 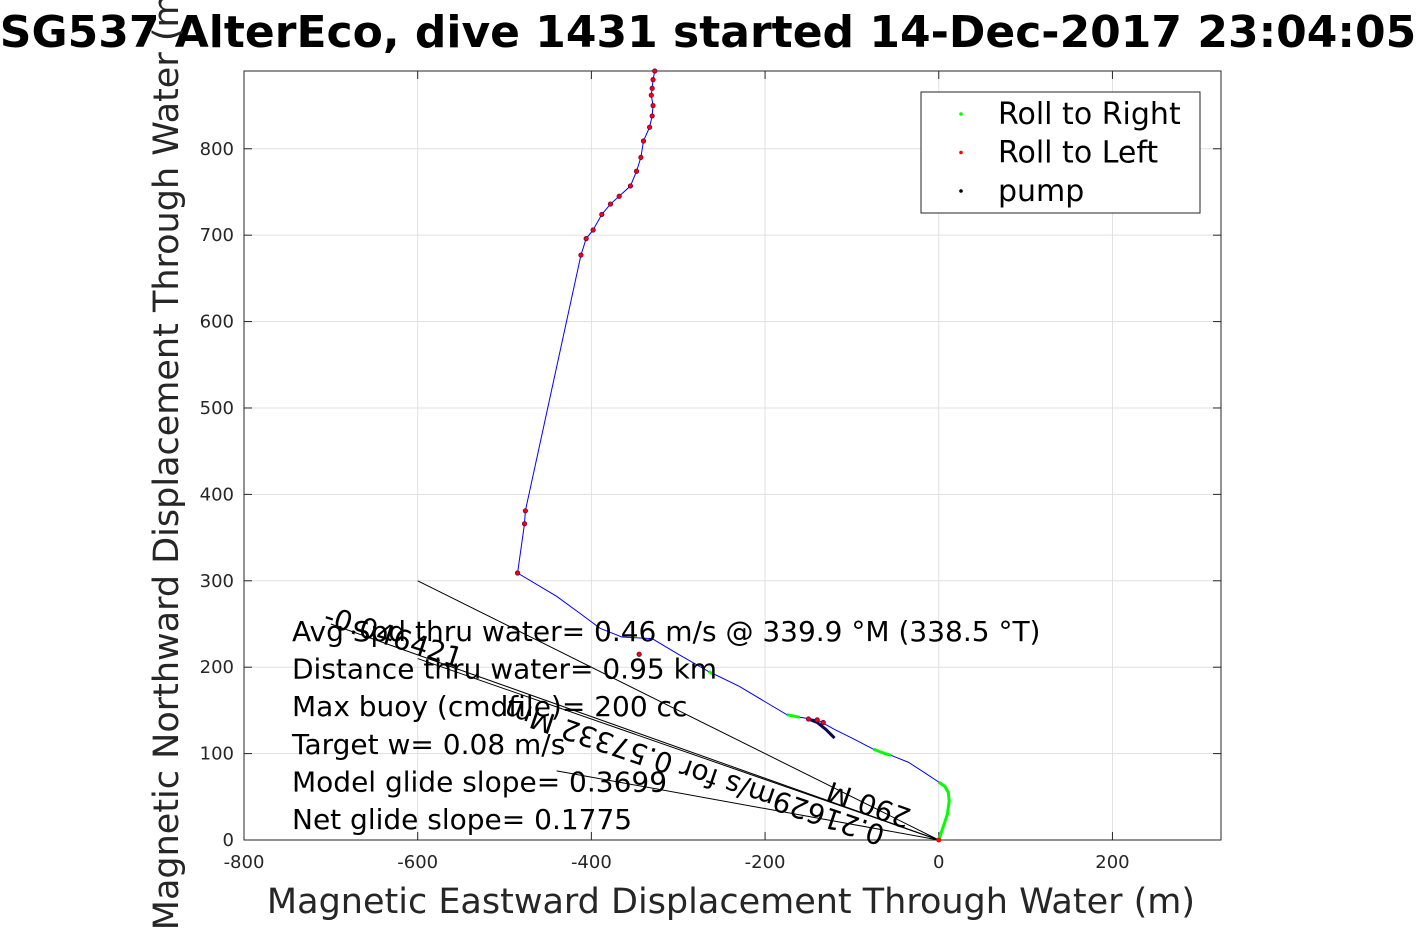 I want to click on pump-segment, so click(x=821, y=728).